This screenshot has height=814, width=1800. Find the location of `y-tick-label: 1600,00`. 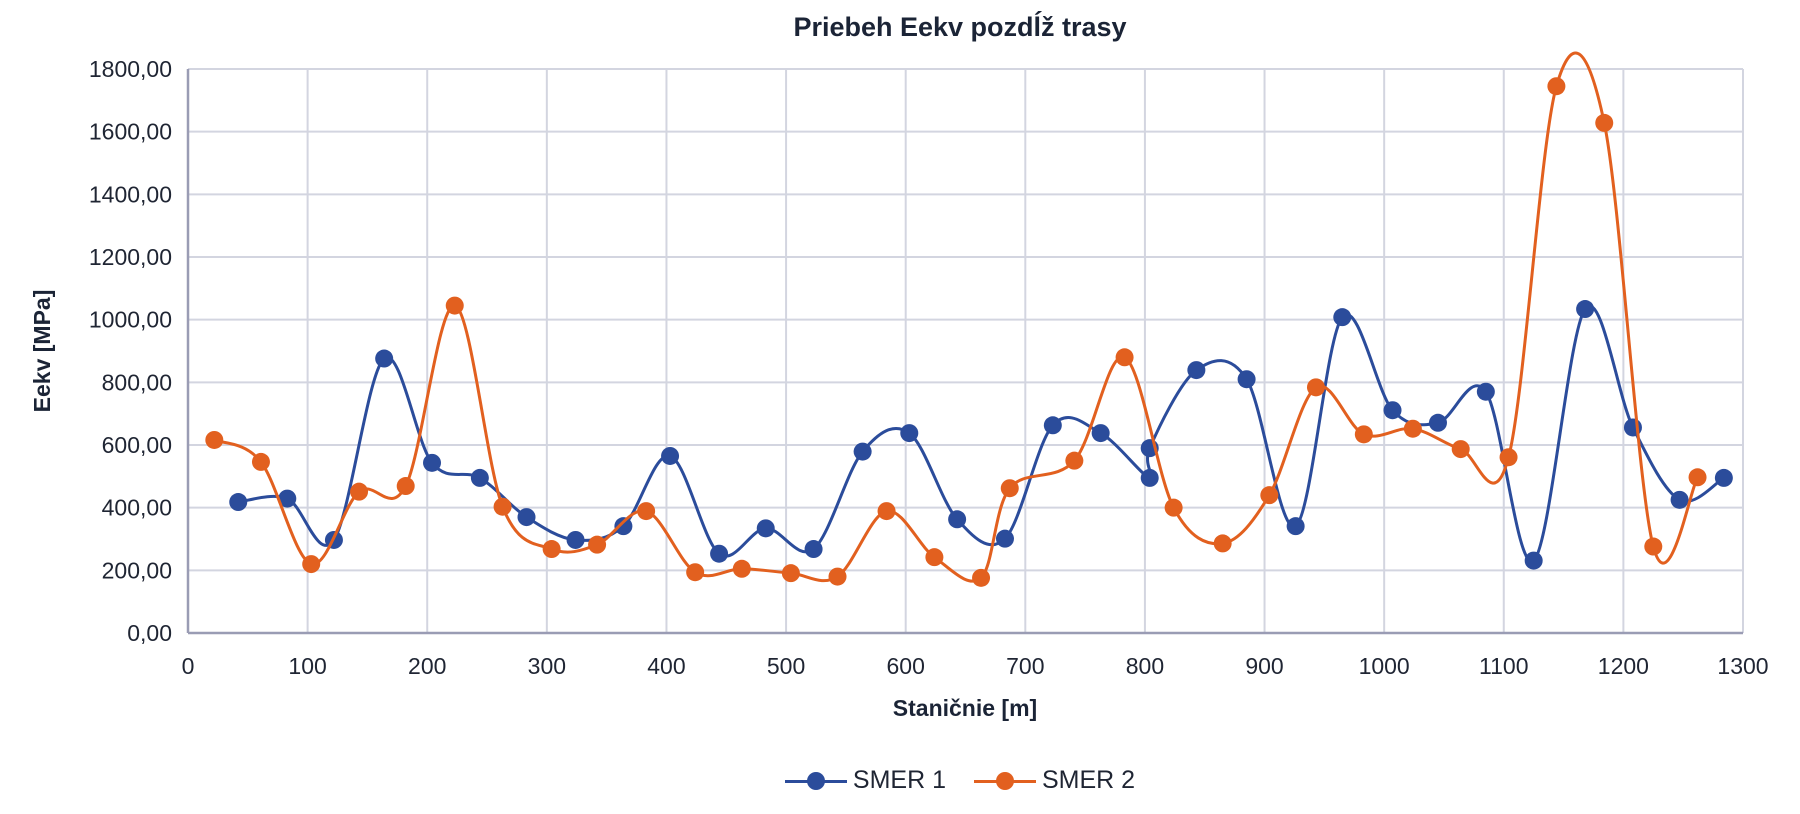

y-tick-label: 1600,00 is located at coordinates (130, 132).